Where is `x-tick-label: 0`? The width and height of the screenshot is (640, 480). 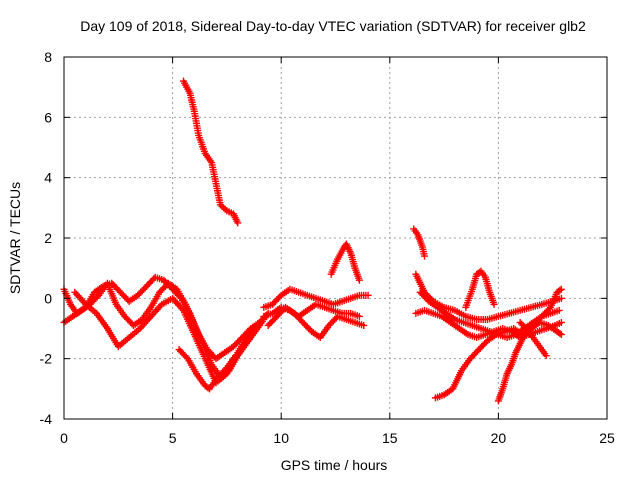
x-tick-label: 0 is located at coordinates (64, 438).